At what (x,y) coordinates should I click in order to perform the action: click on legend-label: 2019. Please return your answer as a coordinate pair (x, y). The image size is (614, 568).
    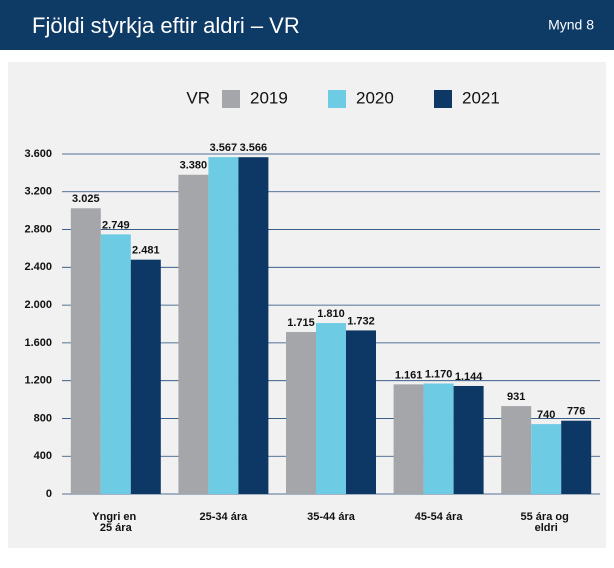
    Looking at the image, I should click on (269, 97).